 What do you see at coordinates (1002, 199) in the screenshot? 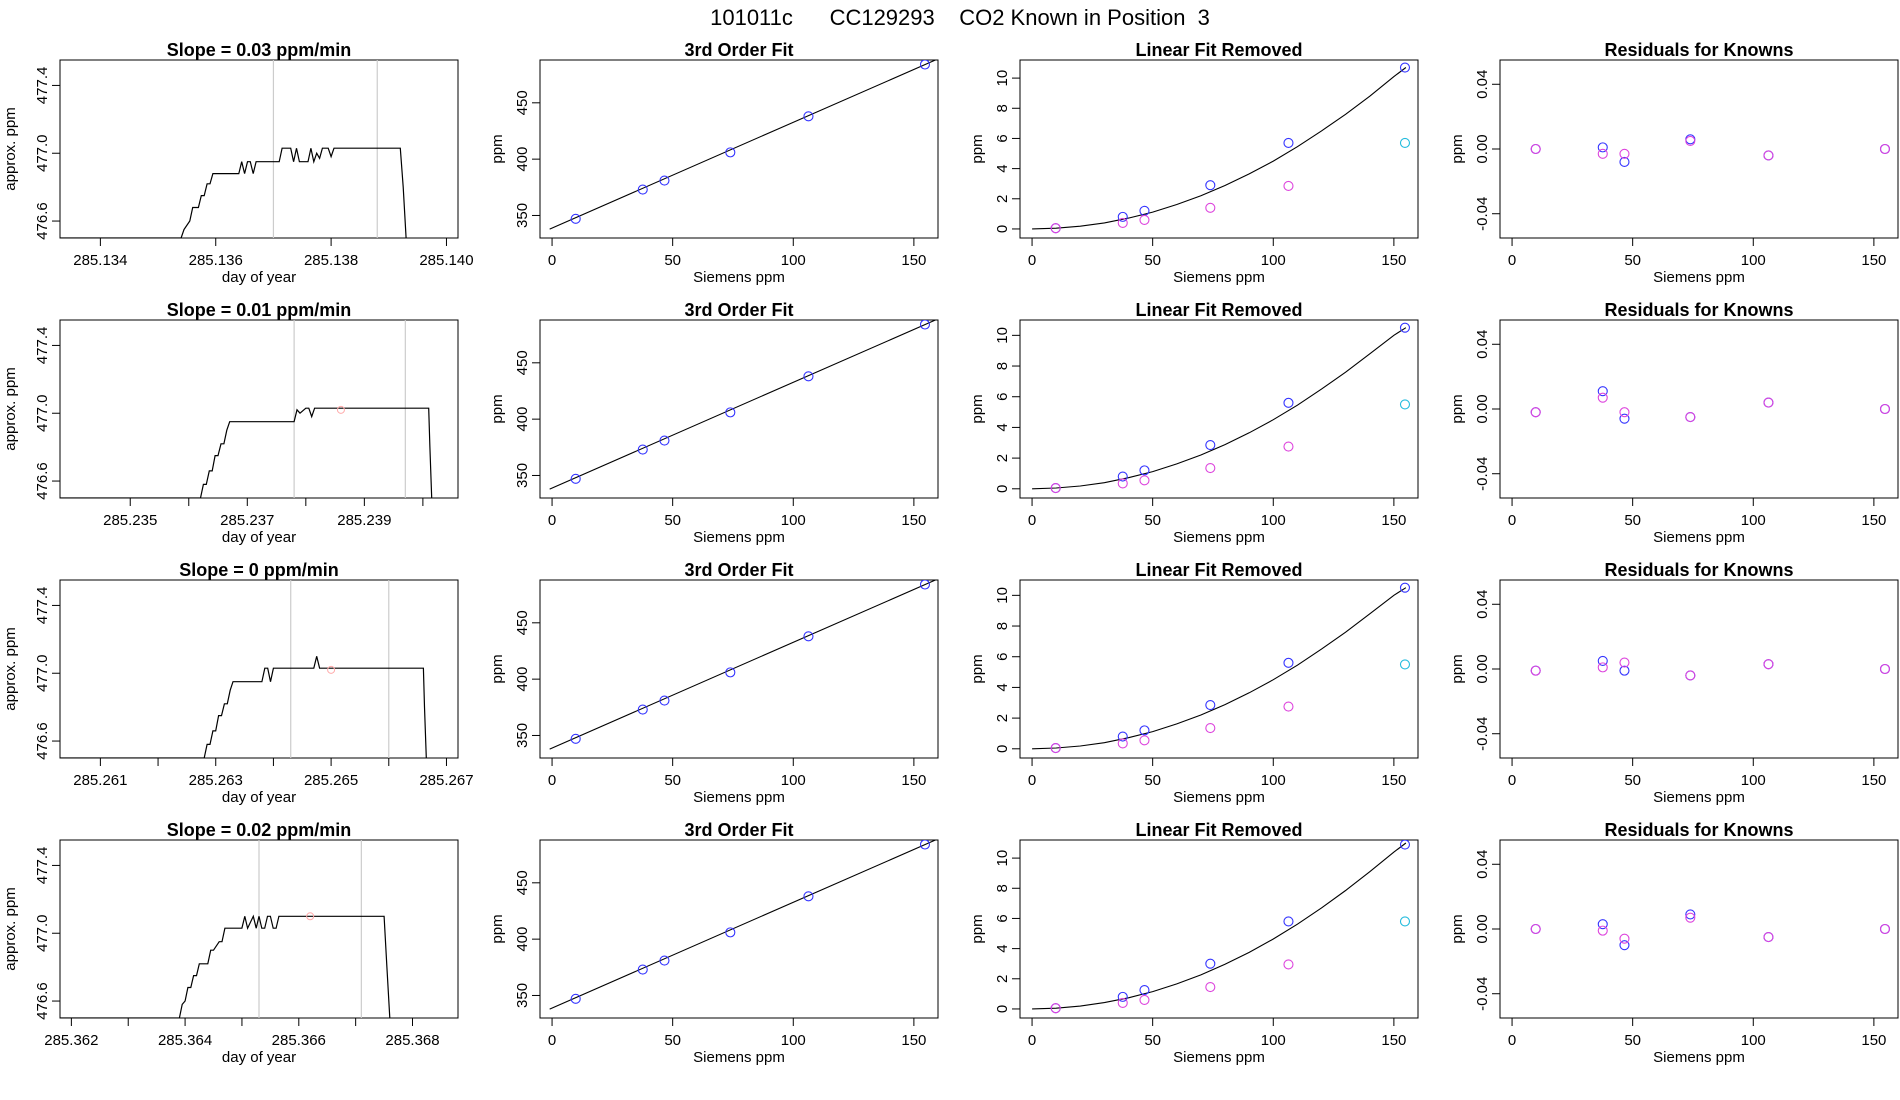
I see `y-tick-label: 2` at bounding box center [1002, 199].